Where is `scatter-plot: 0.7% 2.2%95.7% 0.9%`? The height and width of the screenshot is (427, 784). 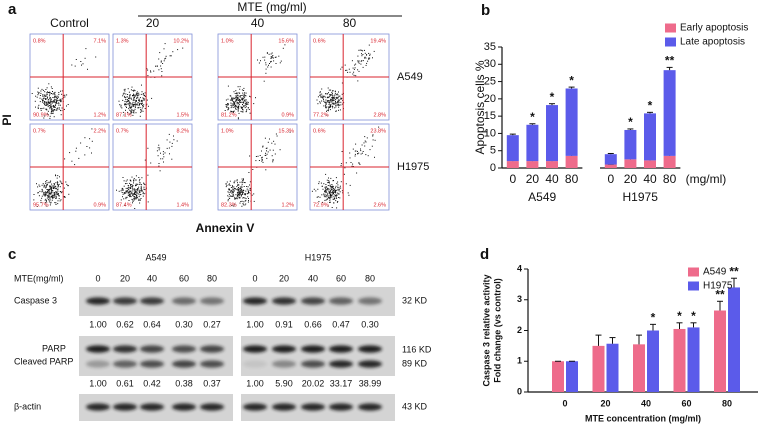
scatter-plot: 0.7% 2.2%95.7% 0.9% is located at coordinates (69, 167).